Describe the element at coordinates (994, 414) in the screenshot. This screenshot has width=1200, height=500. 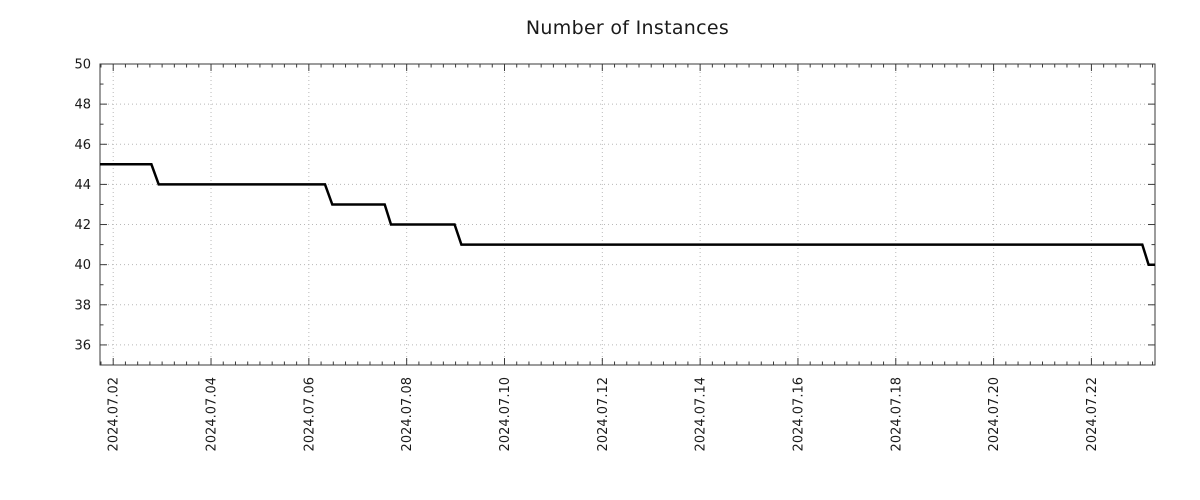
I see `x-tick-label: 2024.07.20` at that location.